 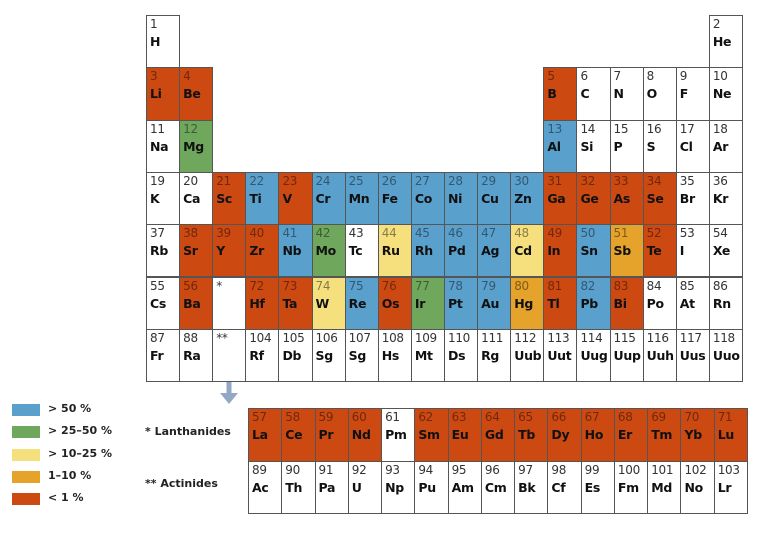 I want to click on element-cell-uut: 113 Uut, so click(x=560, y=355).